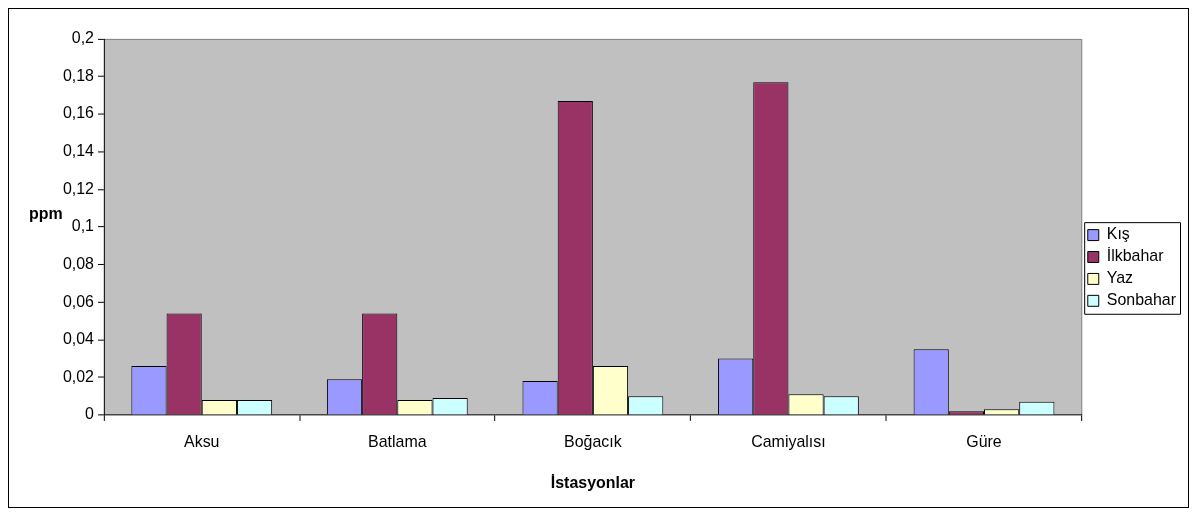 The image size is (1199, 518). What do you see at coordinates (78, 301) in the screenshot?
I see `y-tick-label: 0,06` at bounding box center [78, 301].